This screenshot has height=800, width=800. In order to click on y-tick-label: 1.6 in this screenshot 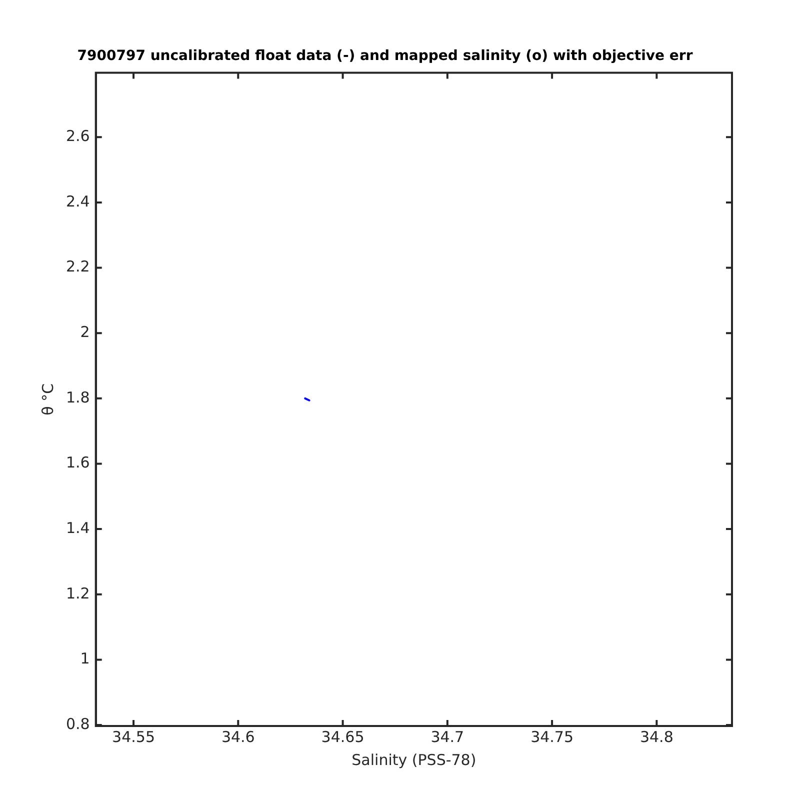, I will do `click(78, 463)`.